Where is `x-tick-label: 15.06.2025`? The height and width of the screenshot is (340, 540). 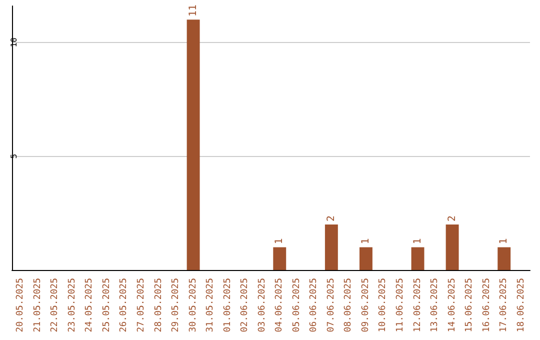
x-tick-label: 15.06.2025 is located at coordinates (469, 305).